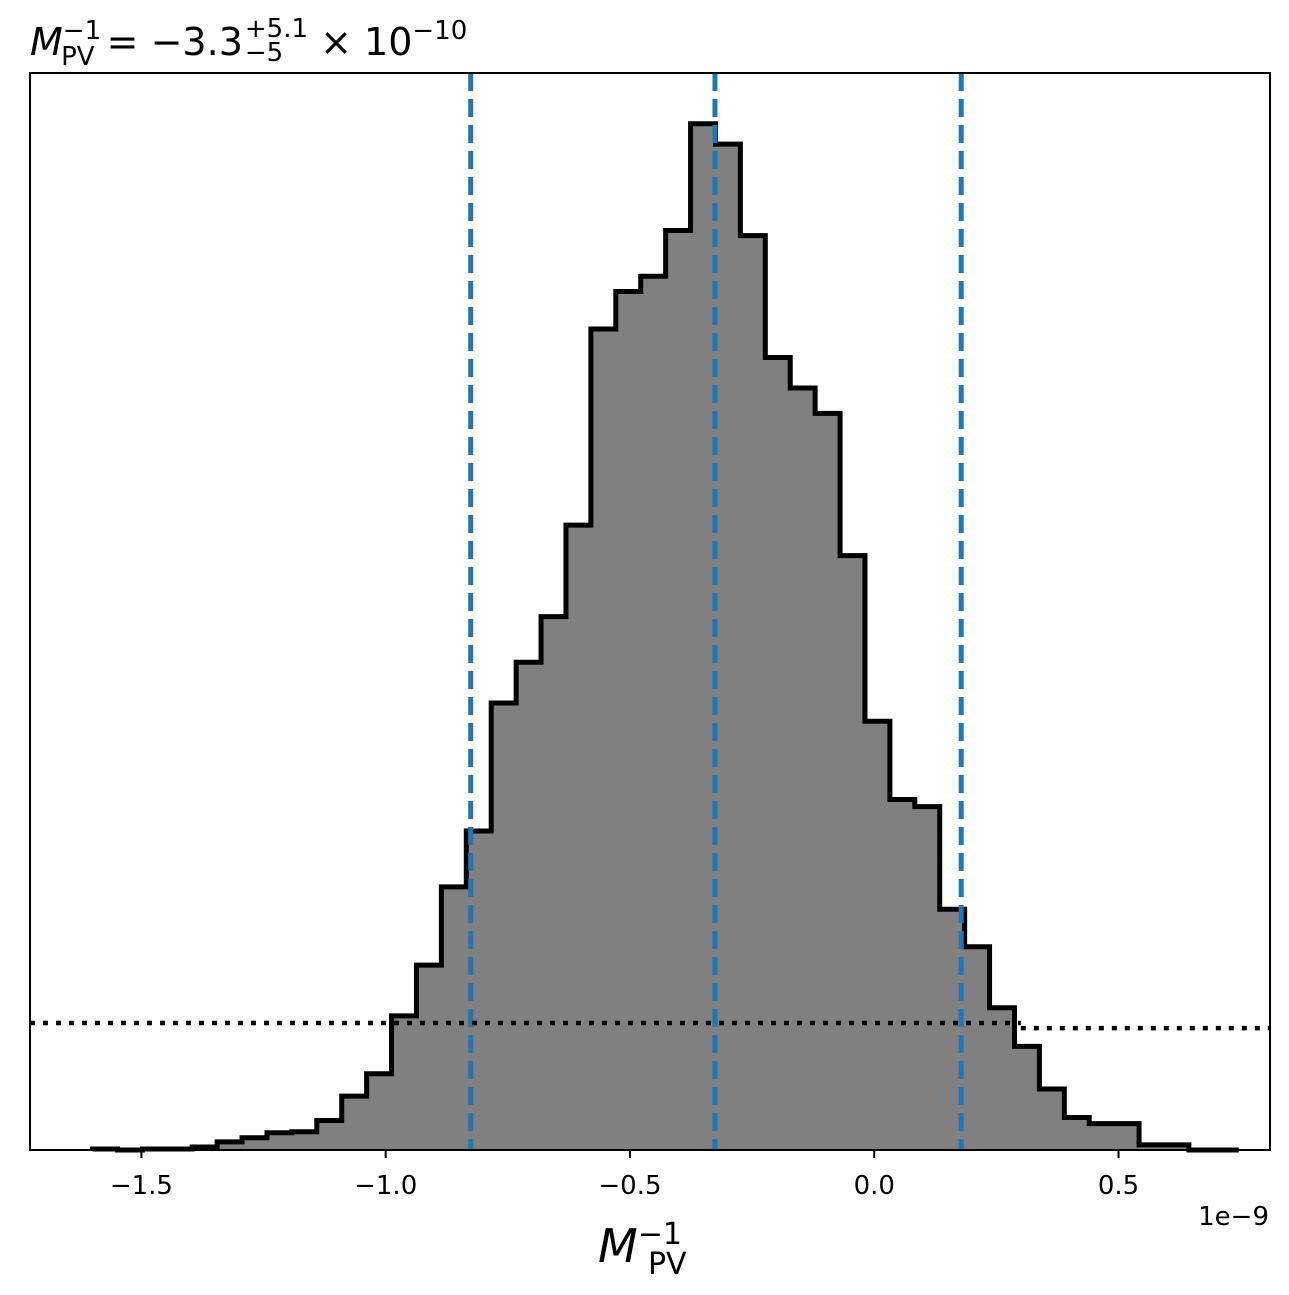  I want to click on title-symbol: M, so click(46, 42).